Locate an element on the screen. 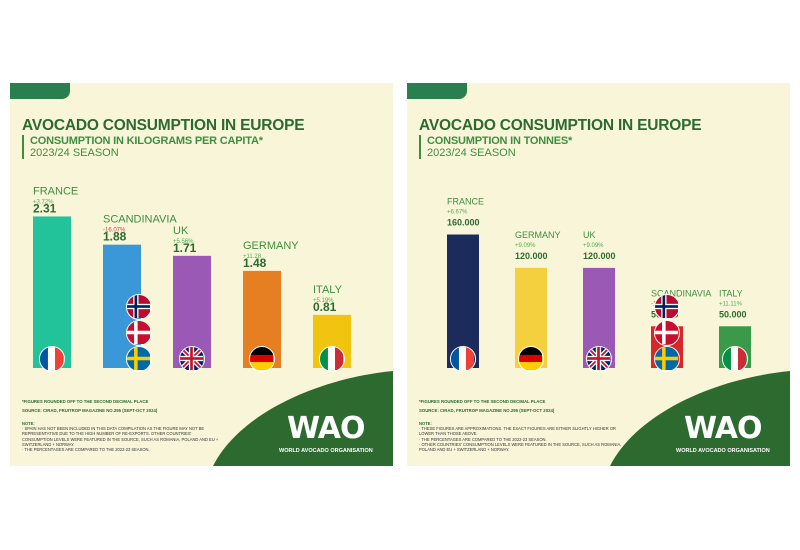  value-label: 160.000 is located at coordinates (463, 223).